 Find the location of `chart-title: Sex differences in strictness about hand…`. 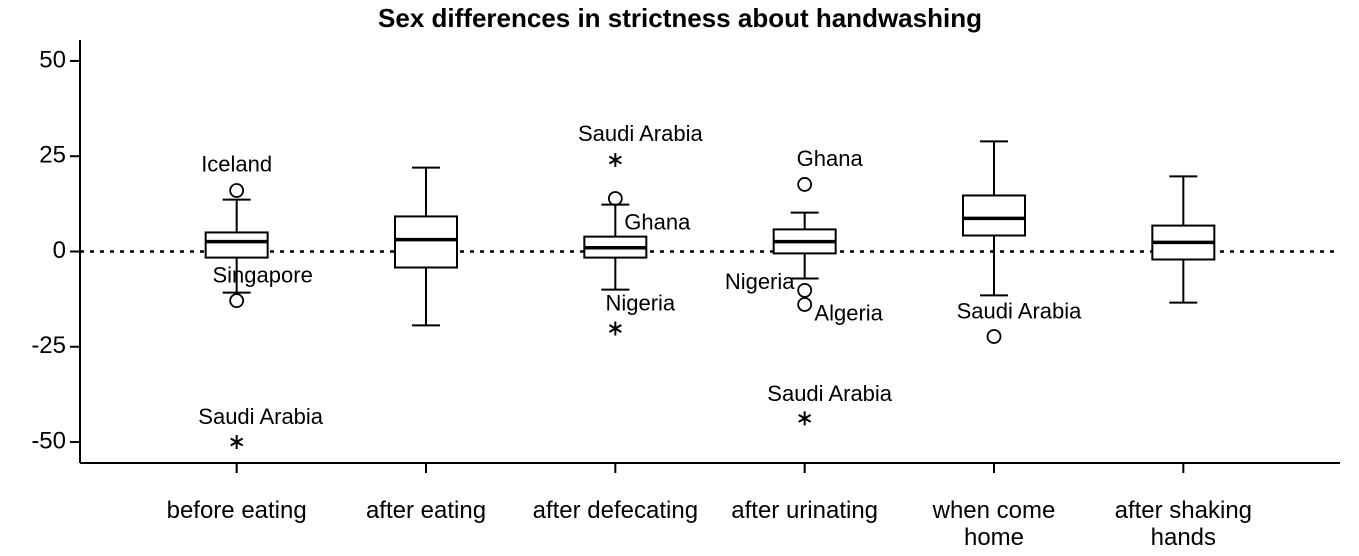

chart-title: Sex differences in strictness about hand… is located at coordinates (680, 18).